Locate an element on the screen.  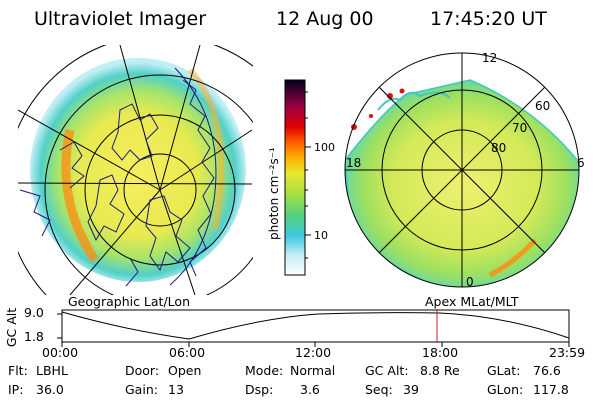
image-time: 17:45:20 UT is located at coordinates (488, 19).